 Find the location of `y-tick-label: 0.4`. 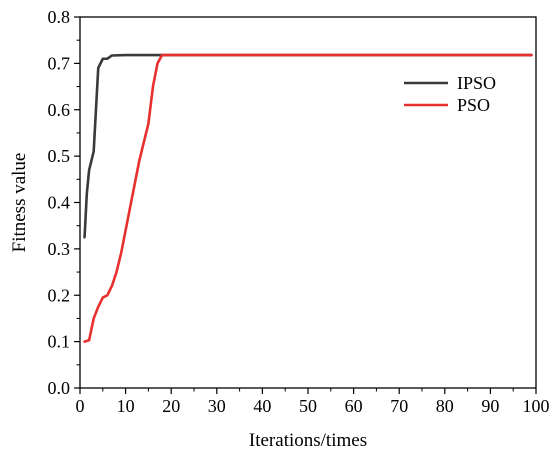

y-tick-label: 0.4 is located at coordinates (59, 203).